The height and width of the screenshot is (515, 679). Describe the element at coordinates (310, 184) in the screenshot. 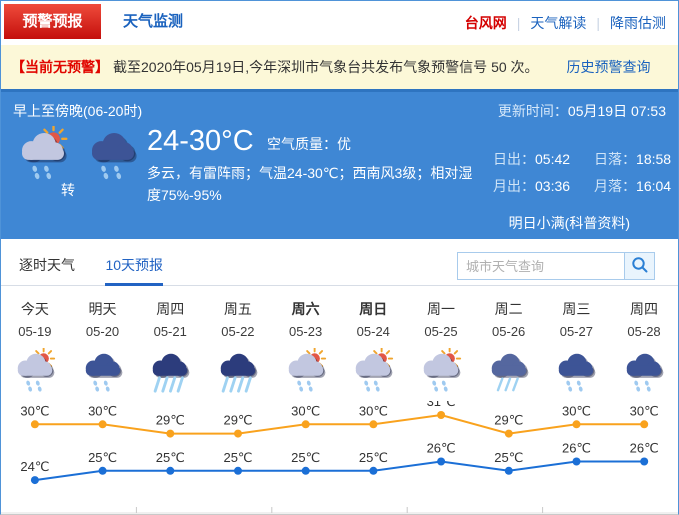

I see `weather-description: 多云，有雷阵雨；气温24-30℃；西南风3级；相对湿度75%-95%` at that location.